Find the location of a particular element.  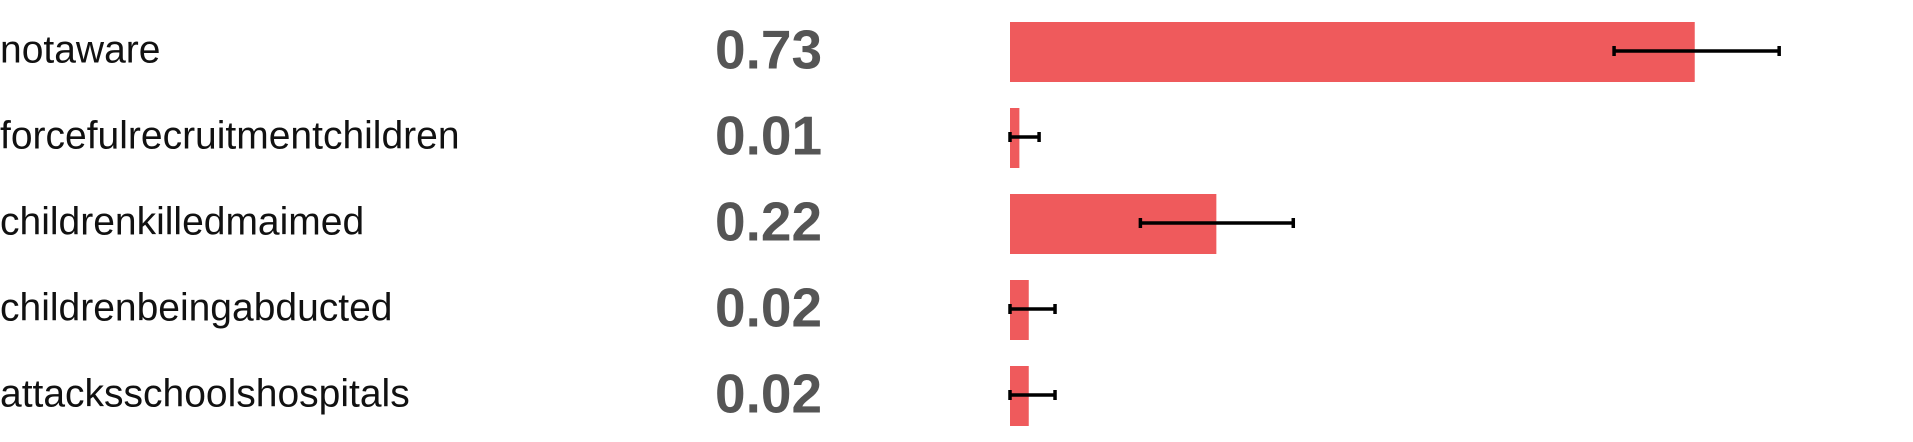

bar is located at coordinates (1352, 52).